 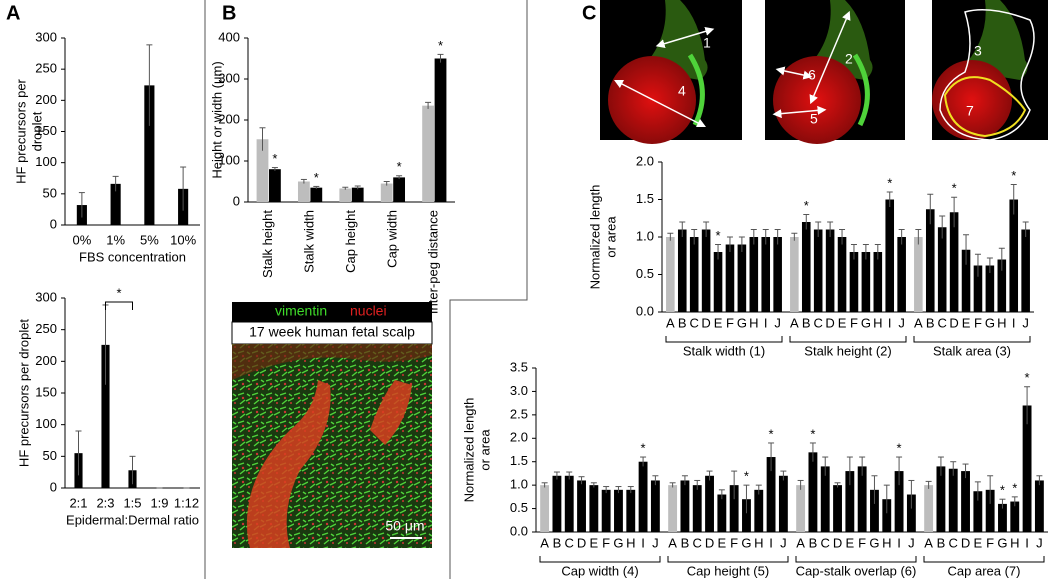 I want to click on stain-label: vimentin, so click(x=301, y=311).